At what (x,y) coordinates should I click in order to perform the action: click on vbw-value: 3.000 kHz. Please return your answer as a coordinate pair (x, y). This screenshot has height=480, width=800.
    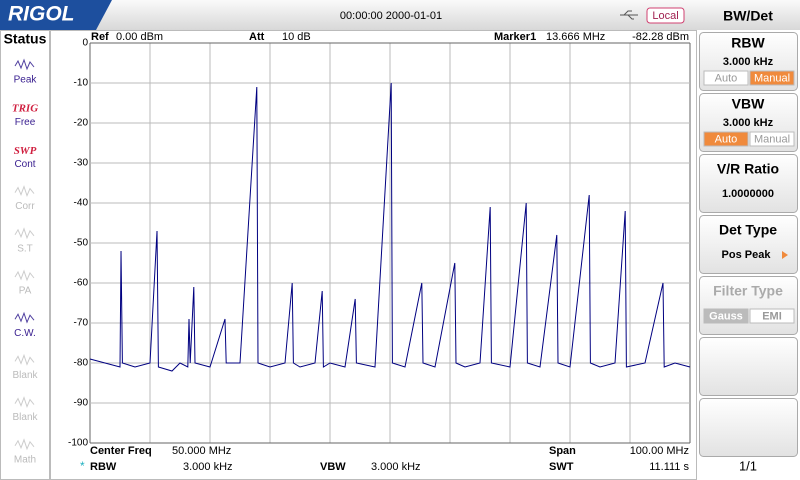
    Looking at the image, I should click on (396, 467).